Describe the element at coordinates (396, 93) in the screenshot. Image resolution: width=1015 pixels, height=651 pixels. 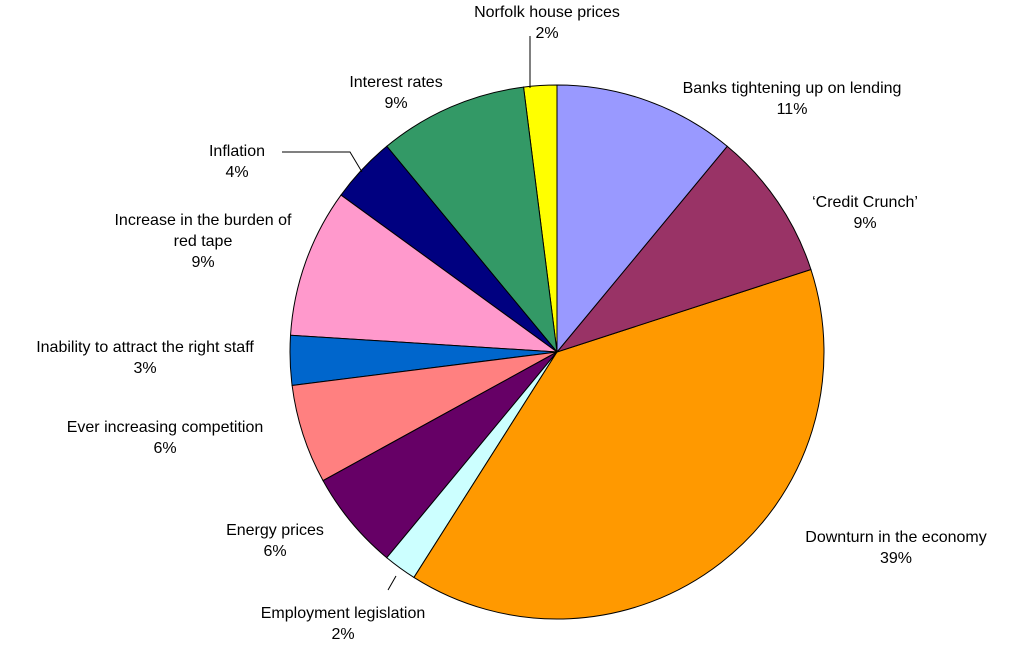
I see `slice-label: Interest rates 9%` at that location.